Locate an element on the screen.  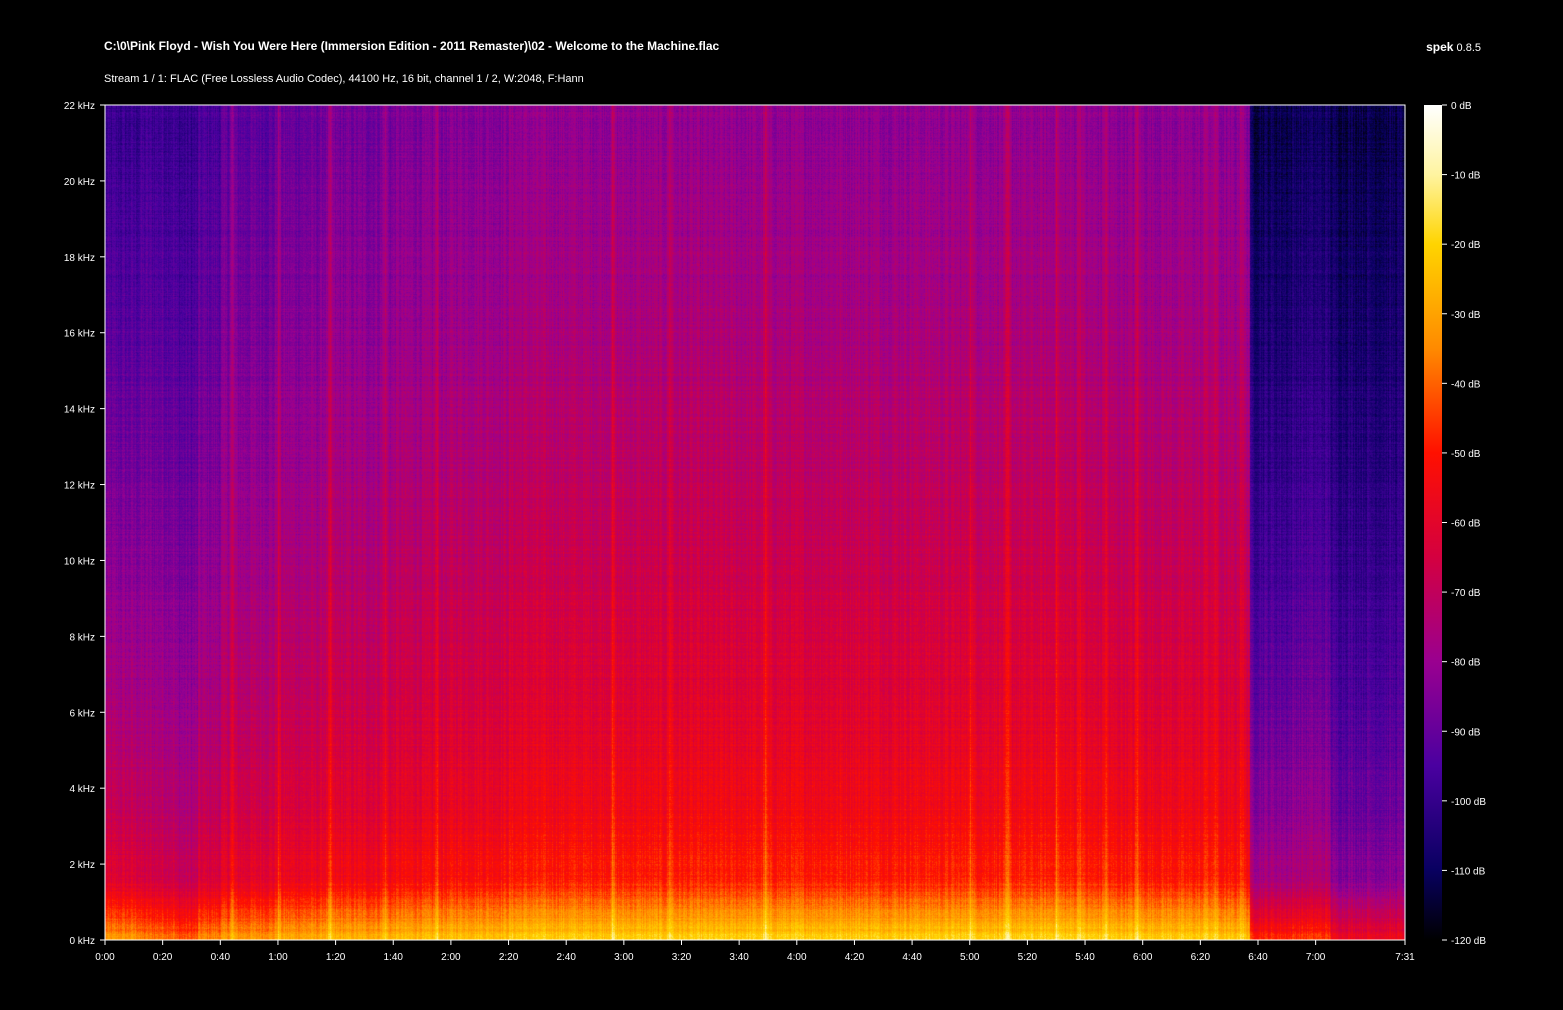
colorbar-tick-label: -50 dB is located at coordinates (1466, 454).